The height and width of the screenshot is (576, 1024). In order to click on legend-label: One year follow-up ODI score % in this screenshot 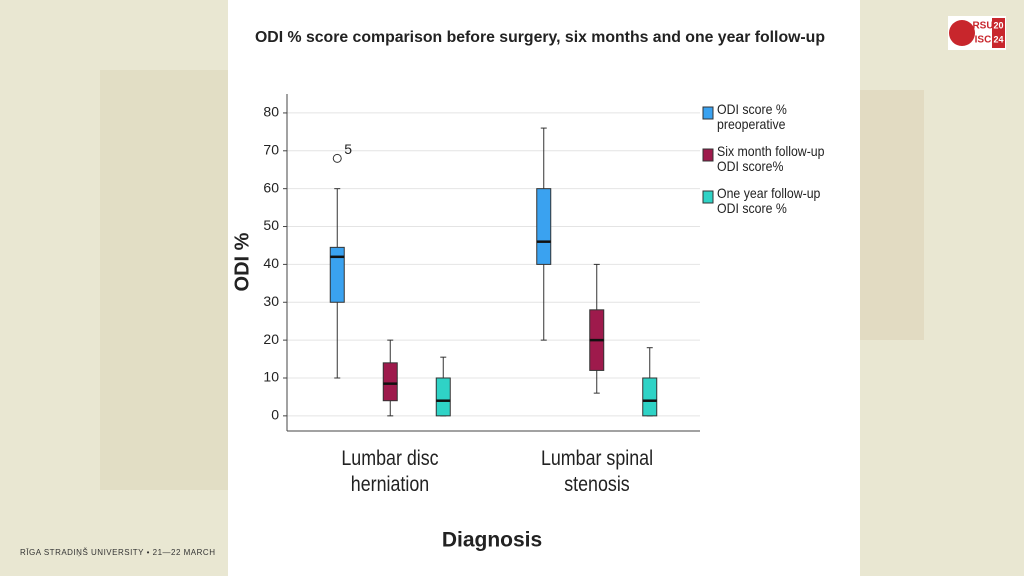, I will do `click(769, 200)`.